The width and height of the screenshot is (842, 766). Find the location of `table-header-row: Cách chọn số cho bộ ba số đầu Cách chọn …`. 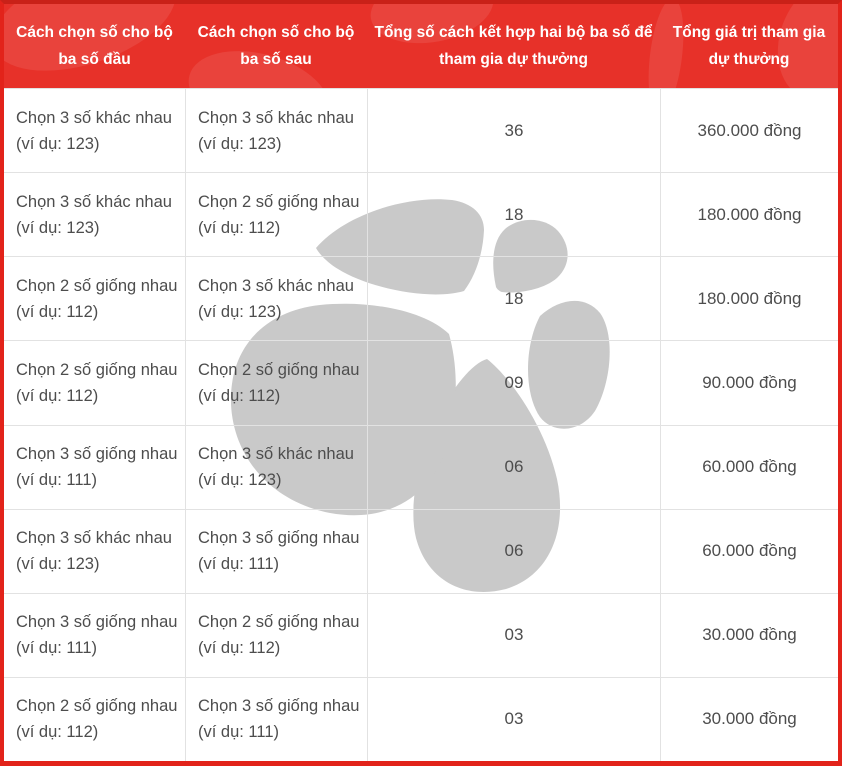

table-header-row: Cách chọn số cho bộ ba số đầu Cách chọn … is located at coordinates (421, 46).